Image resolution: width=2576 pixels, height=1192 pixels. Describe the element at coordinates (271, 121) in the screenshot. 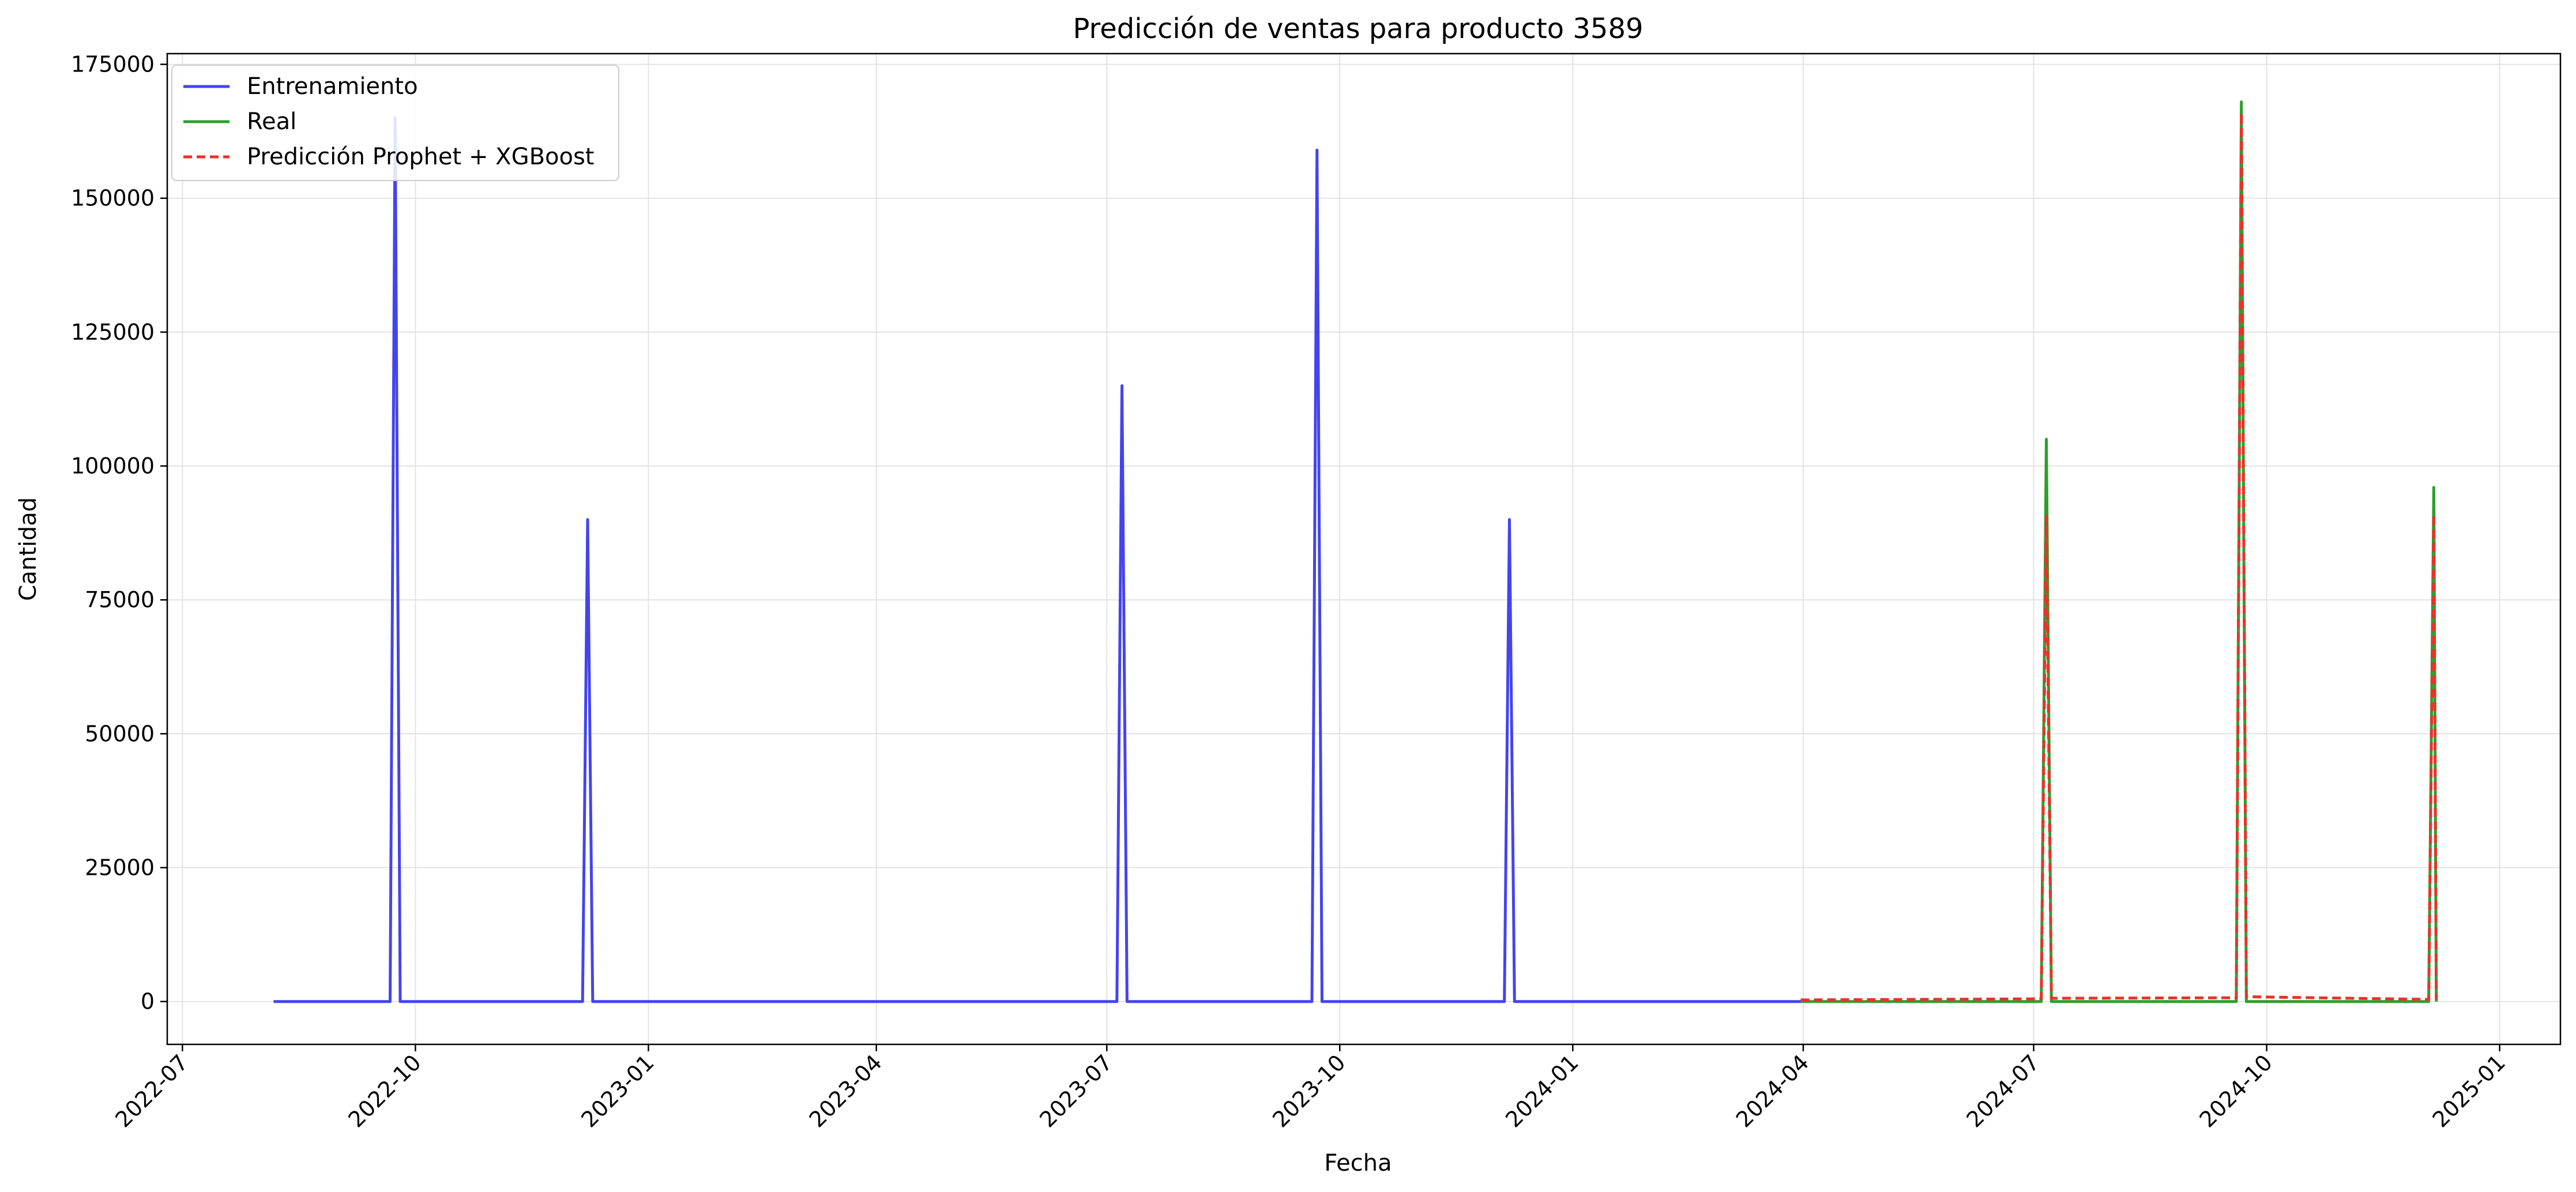

I see `legend-label-real: Real` at that location.